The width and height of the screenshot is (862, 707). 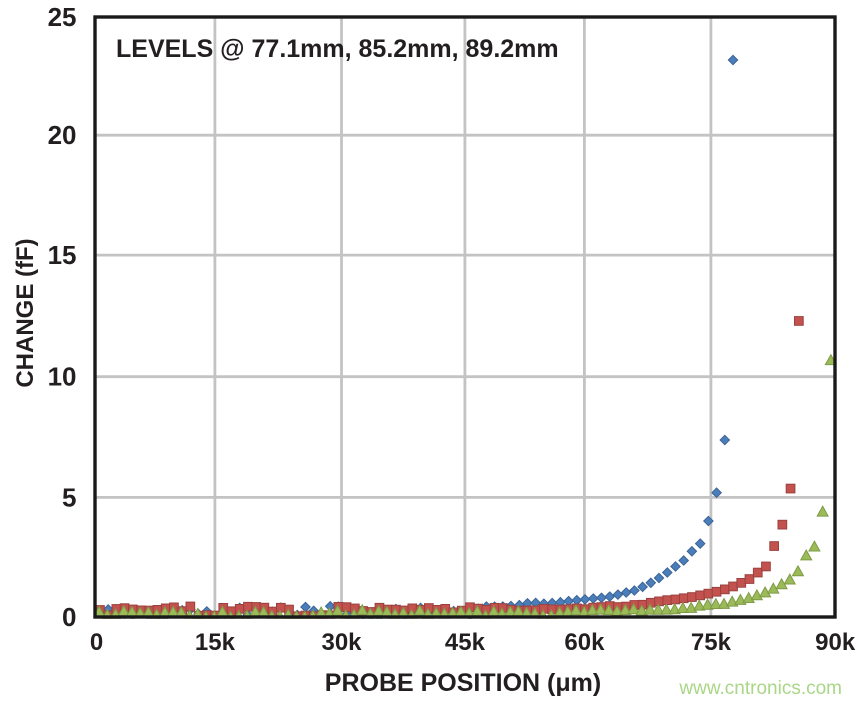 I want to click on svg-text: 25, so click(x=62, y=17).